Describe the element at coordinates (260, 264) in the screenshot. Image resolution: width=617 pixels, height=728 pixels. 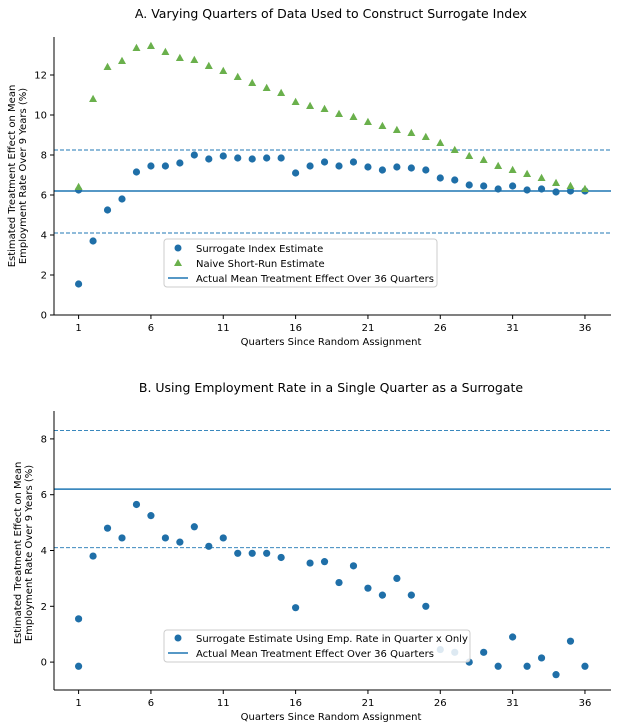
I see `panel-a-legend-naive-estimate: Naive Short-Run Estimate` at that location.